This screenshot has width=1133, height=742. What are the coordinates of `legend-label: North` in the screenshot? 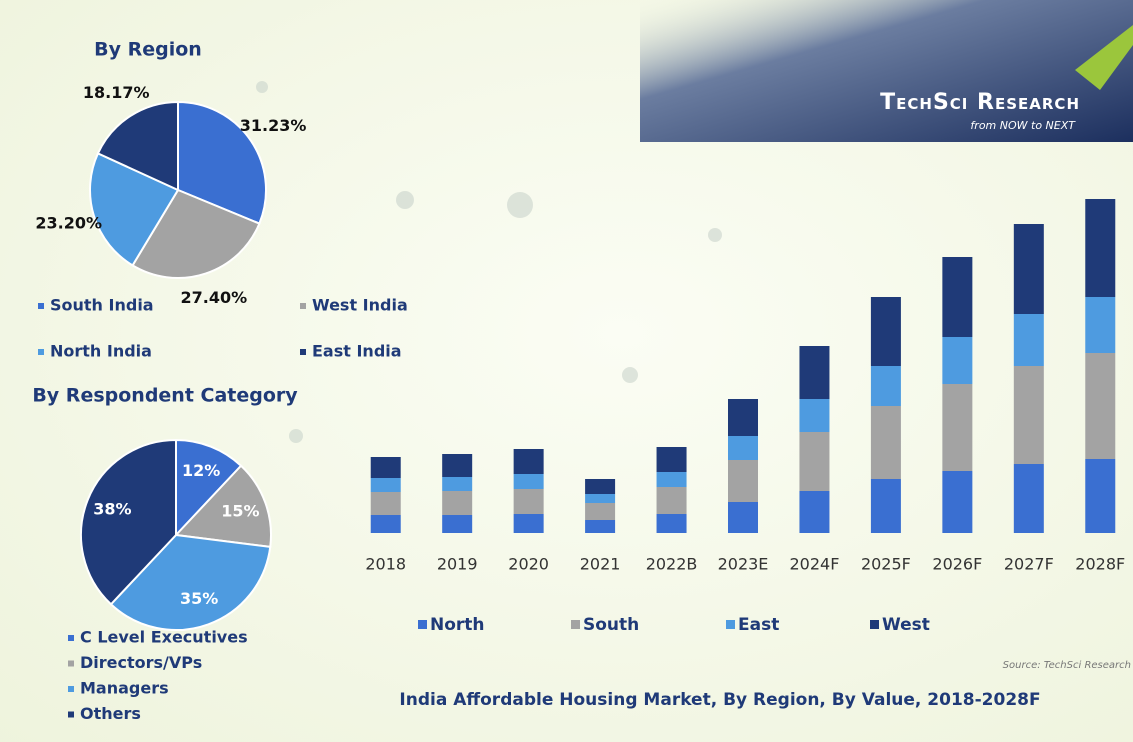 It's located at (457, 625).